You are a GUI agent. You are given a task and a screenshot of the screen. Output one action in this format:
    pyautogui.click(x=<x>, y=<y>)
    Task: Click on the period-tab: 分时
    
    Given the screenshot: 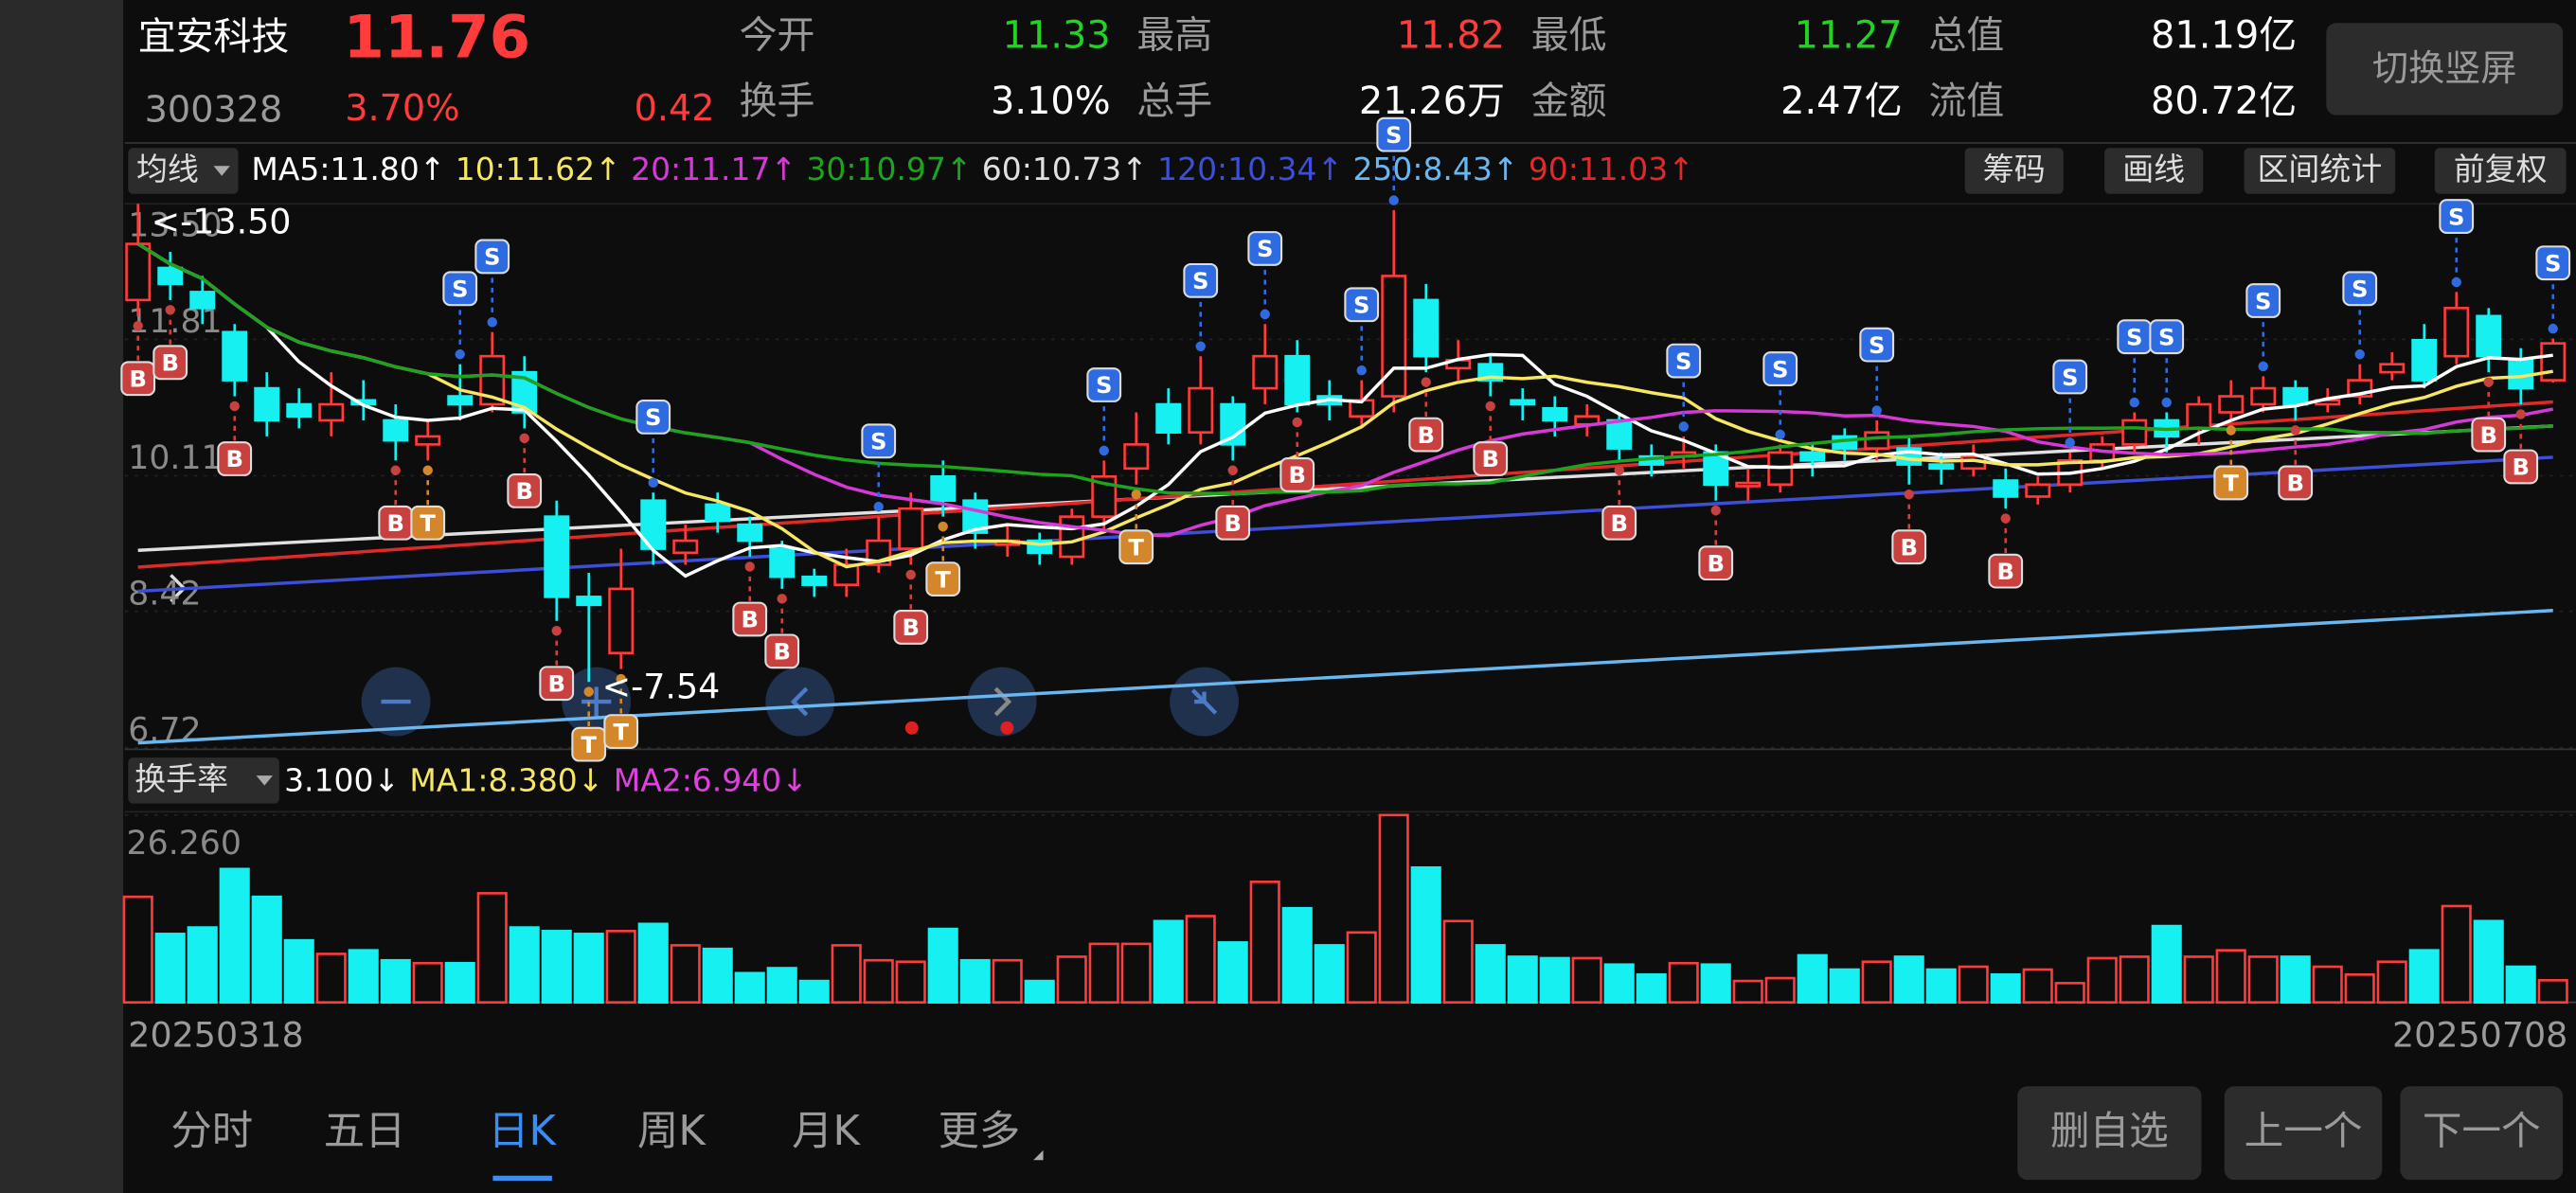 What is the action you would take?
    pyautogui.click(x=211, y=1131)
    